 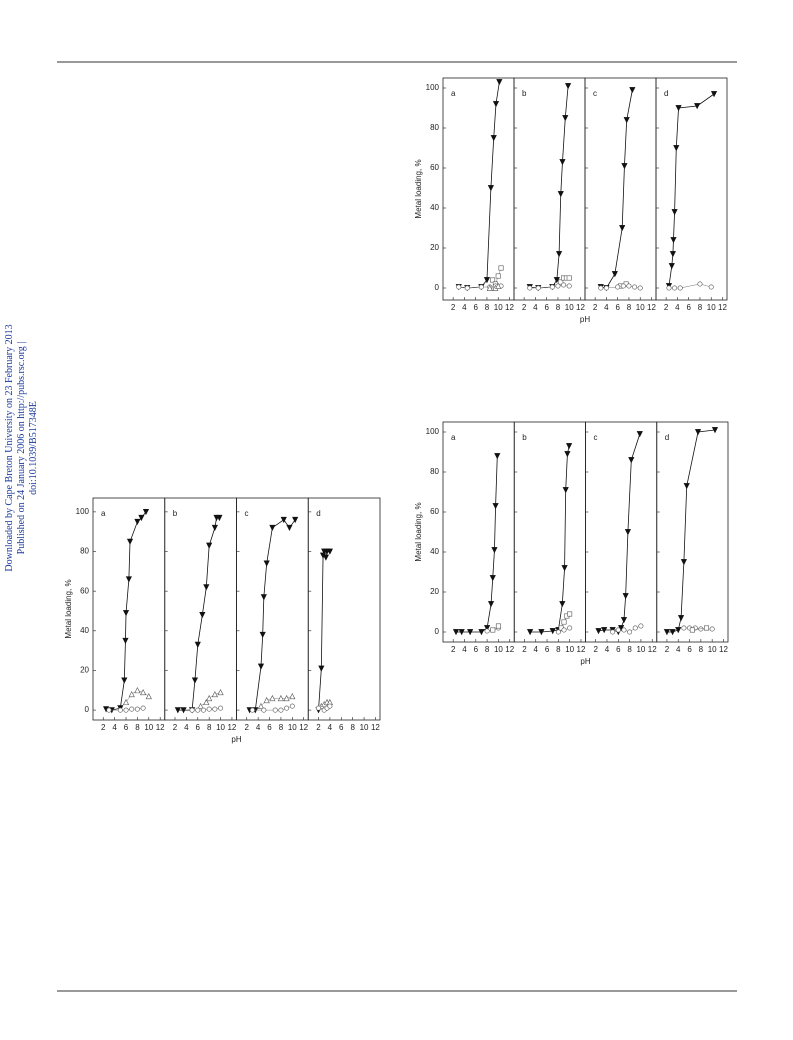 What do you see at coordinates (453, 437) in the screenshot?
I see `panel-label: a` at bounding box center [453, 437].